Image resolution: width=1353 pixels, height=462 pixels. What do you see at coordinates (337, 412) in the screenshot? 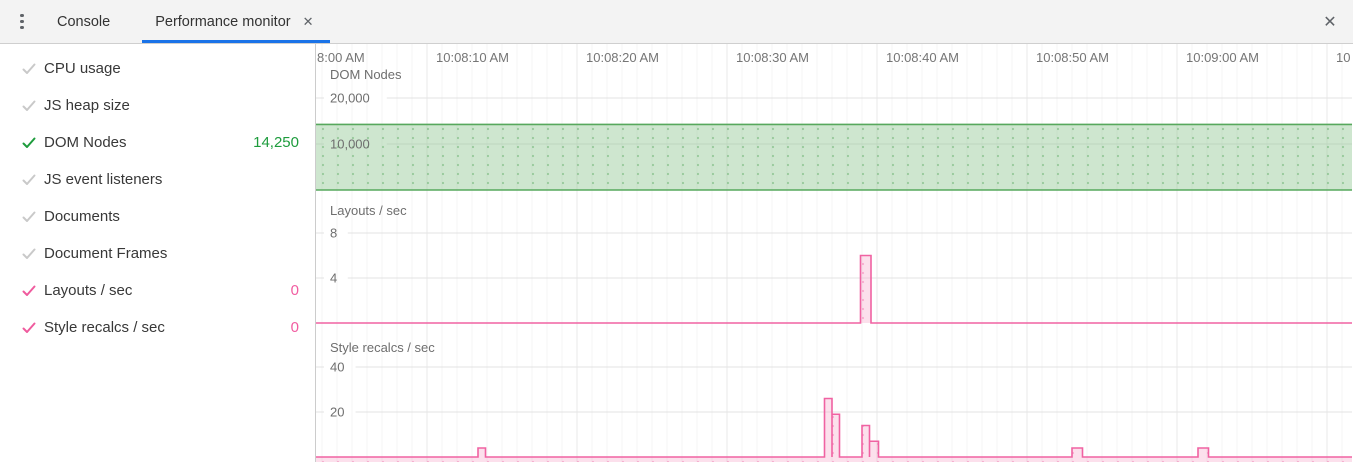
I see `svg-text: 20` at bounding box center [337, 412].